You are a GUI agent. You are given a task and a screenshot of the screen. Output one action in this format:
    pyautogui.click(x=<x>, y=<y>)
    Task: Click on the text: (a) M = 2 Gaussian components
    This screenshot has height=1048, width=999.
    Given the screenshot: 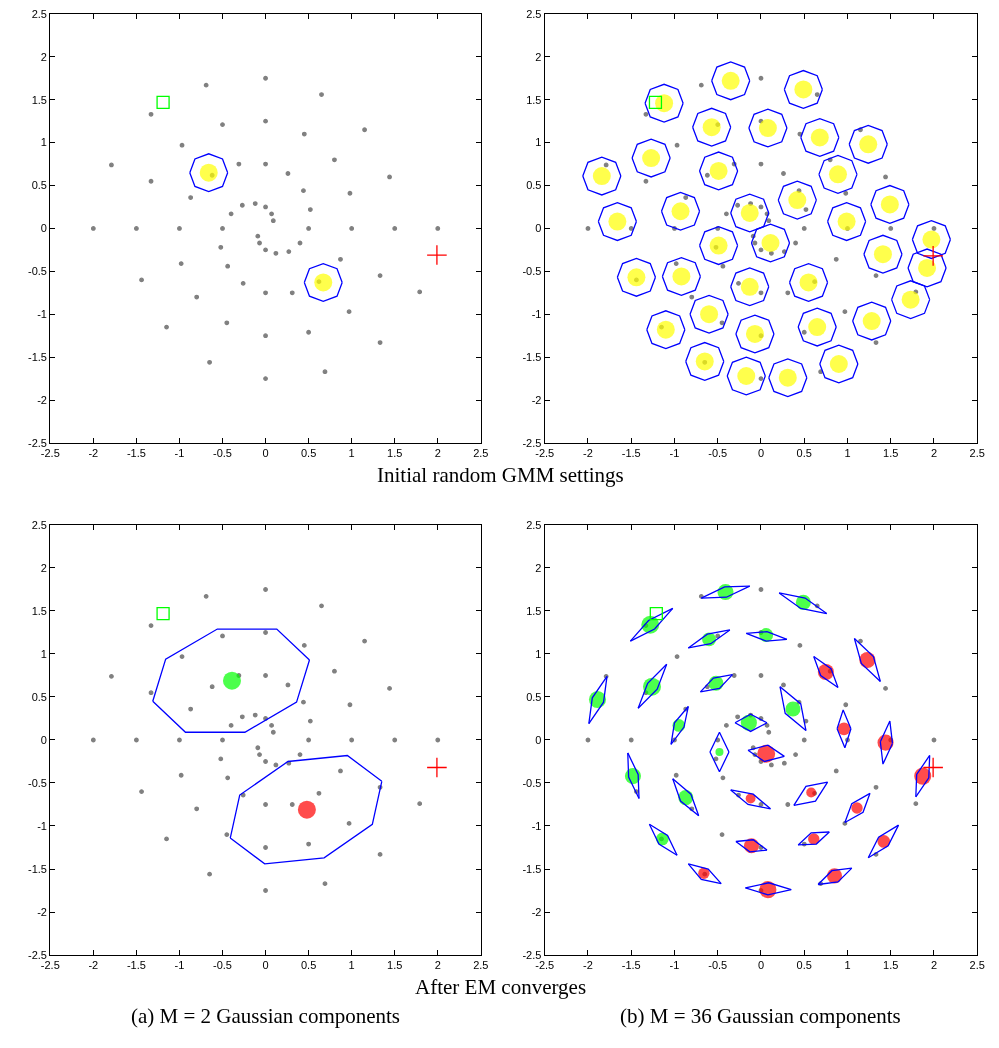 What is the action you would take?
    pyautogui.click(x=266, y=1016)
    